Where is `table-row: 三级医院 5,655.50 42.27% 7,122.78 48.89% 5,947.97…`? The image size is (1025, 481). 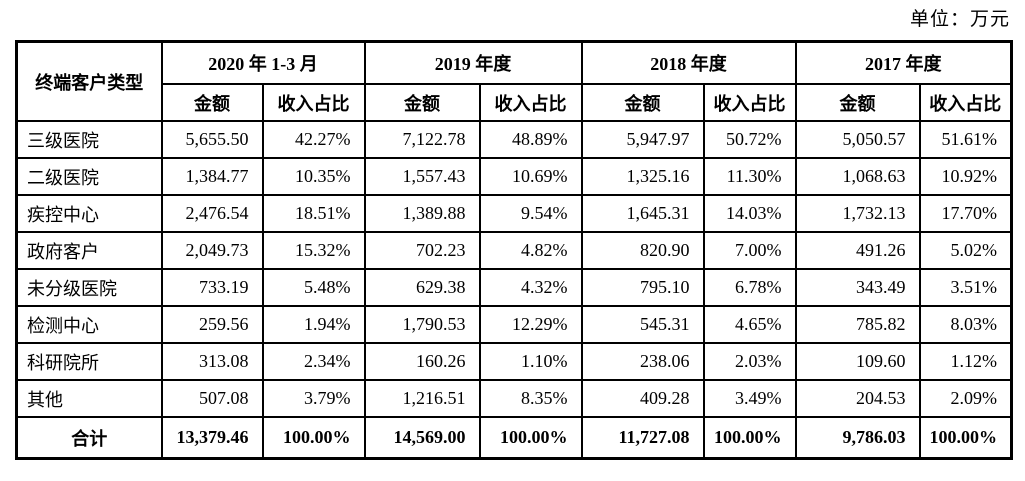 table-row: 三级医院 5,655.50 42.27% 7,122.78 48.89% 5,947.97… is located at coordinates (514, 139).